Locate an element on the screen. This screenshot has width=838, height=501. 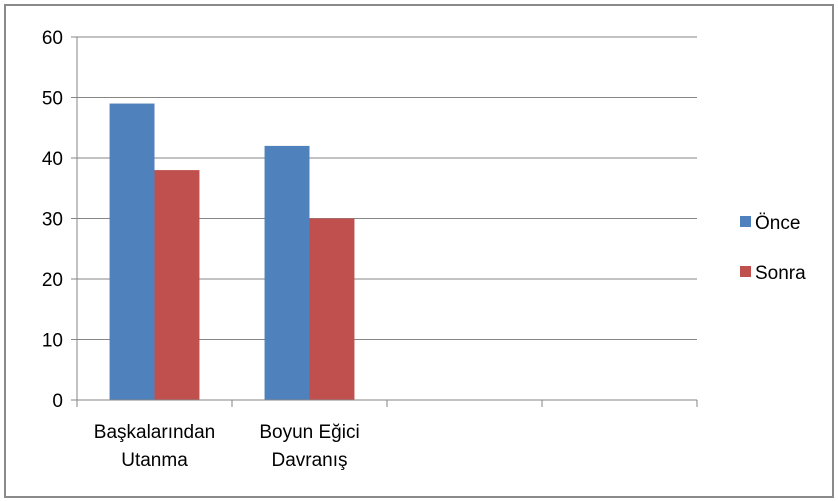
y-tick-label: 30 is located at coordinates (52, 220).